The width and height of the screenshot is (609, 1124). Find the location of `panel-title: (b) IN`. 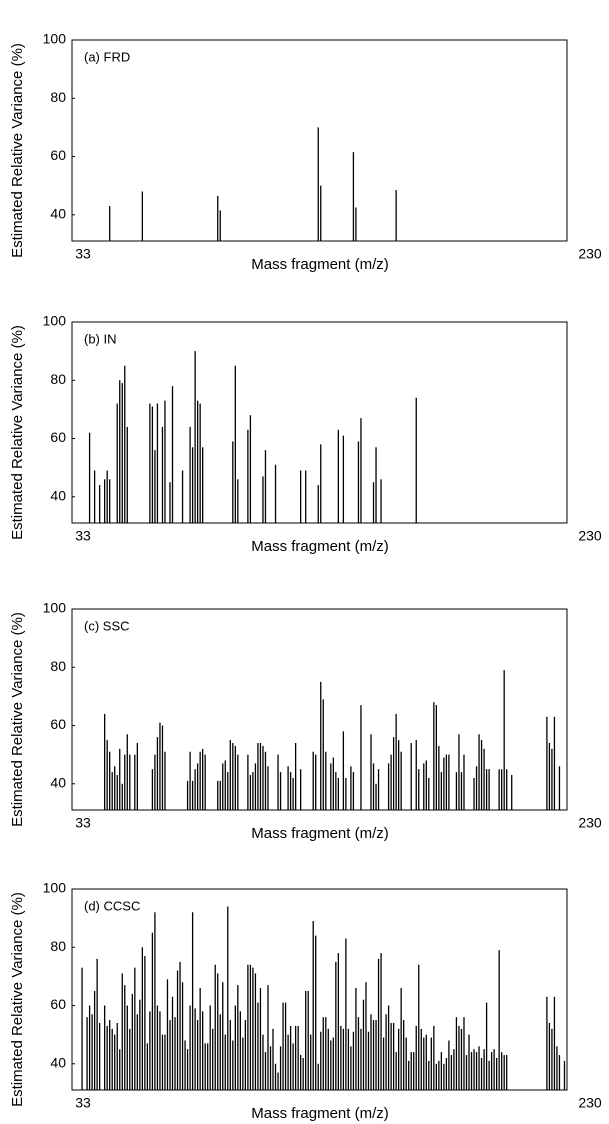

panel-title: (b) IN is located at coordinates (100, 338).